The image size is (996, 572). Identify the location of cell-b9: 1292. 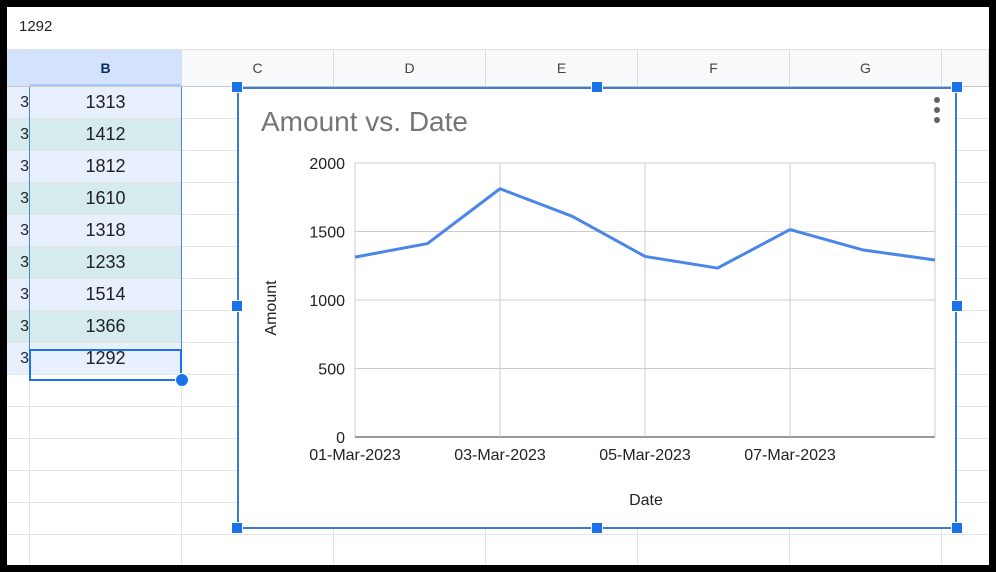
(105, 358).